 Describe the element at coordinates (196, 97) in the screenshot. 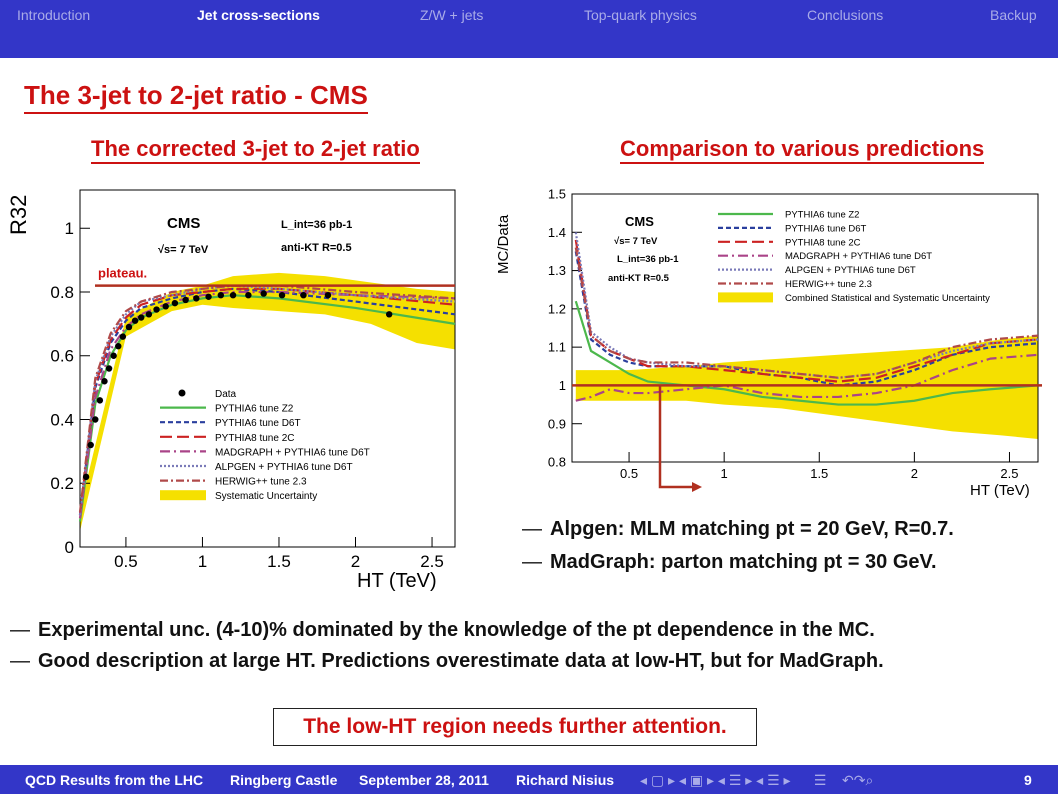

I see `slide-title: The 3-jet to 2-jet ratio - CMS` at that location.